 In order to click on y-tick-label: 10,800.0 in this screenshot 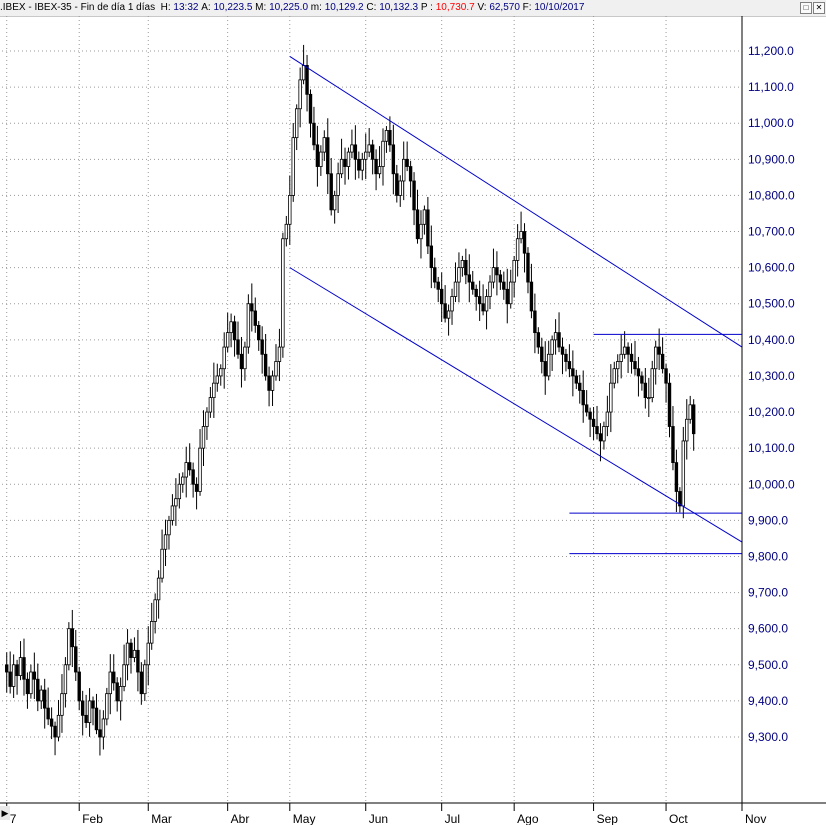, I will do `click(771, 195)`.